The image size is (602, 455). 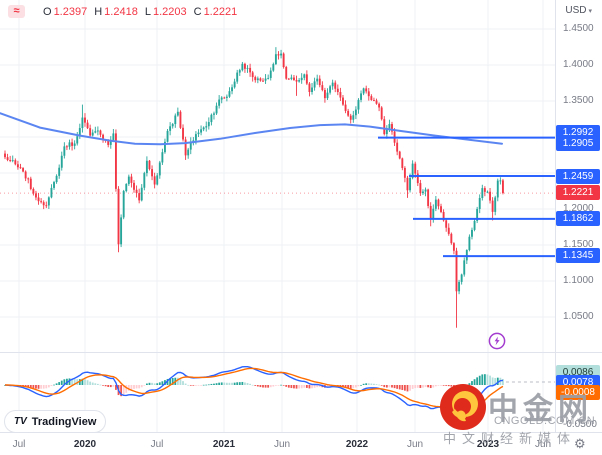 What do you see at coordinates (169, 11) in the screenshot?
I see `low-value: 1.2203` at bounding box center [169, 11].